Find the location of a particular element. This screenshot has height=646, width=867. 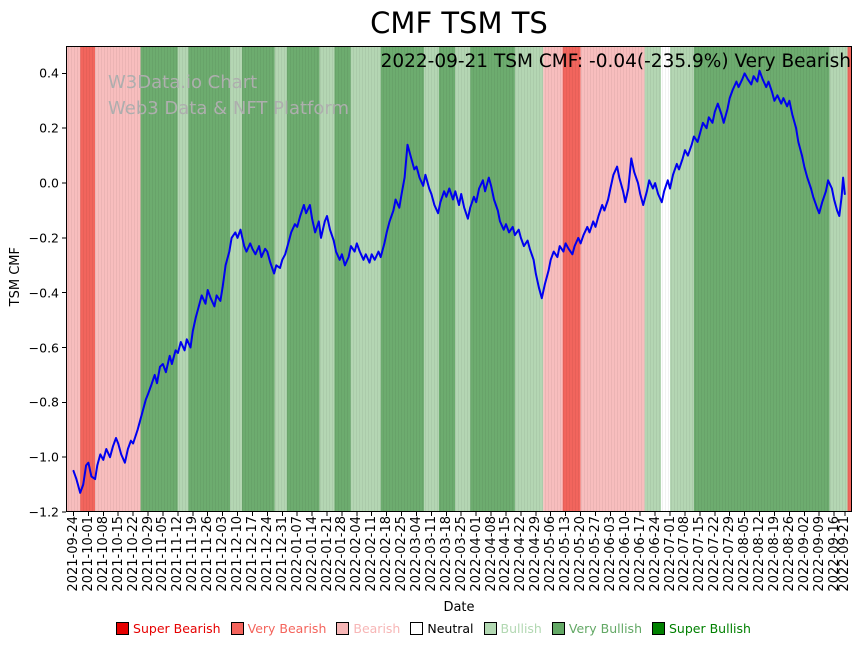

x-tick-label: 2021-11-26 is located at coordinates (208, 554).